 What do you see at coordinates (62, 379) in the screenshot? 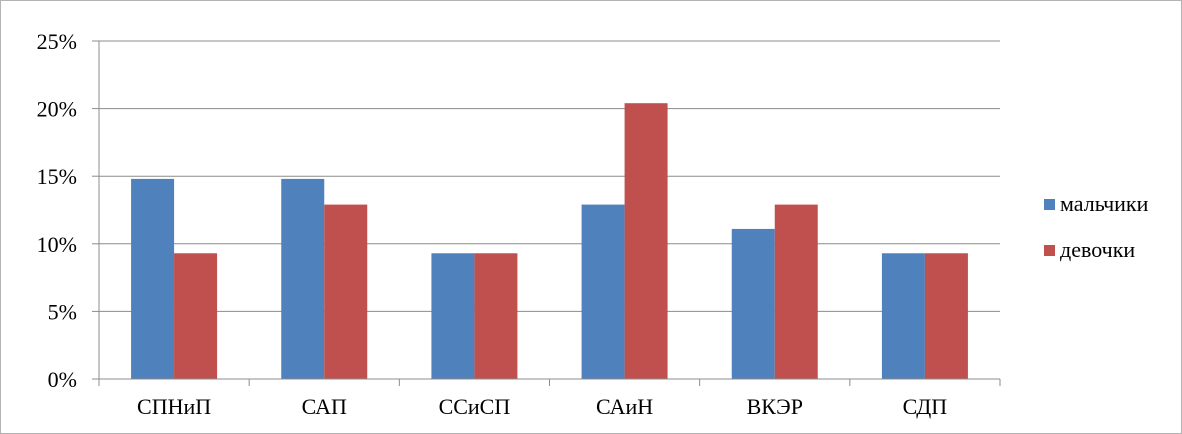
I see `y-tick-label: 0%` at bounding box center [62, 379].